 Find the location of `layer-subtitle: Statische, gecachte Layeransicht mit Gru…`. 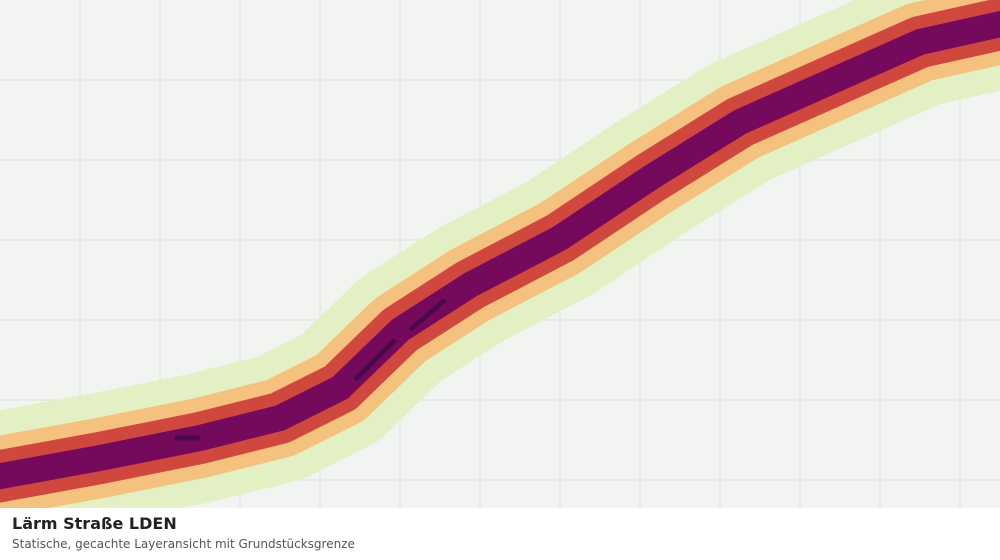

layer-subtitle: Statische, gecachte Layeransicht mit Gru… is located at coordinates (183, 544).